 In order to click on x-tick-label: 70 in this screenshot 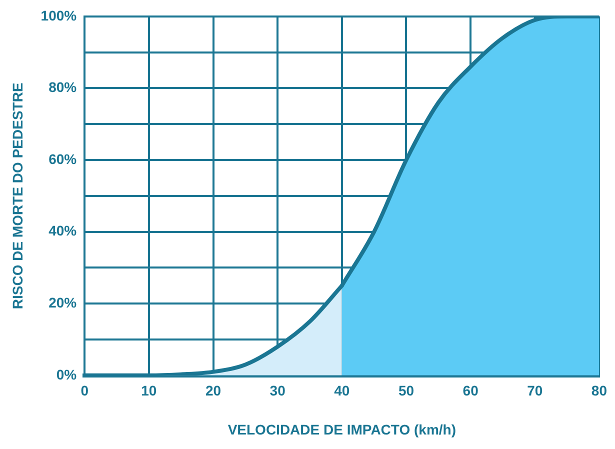, I will do `click(535, 390)`.